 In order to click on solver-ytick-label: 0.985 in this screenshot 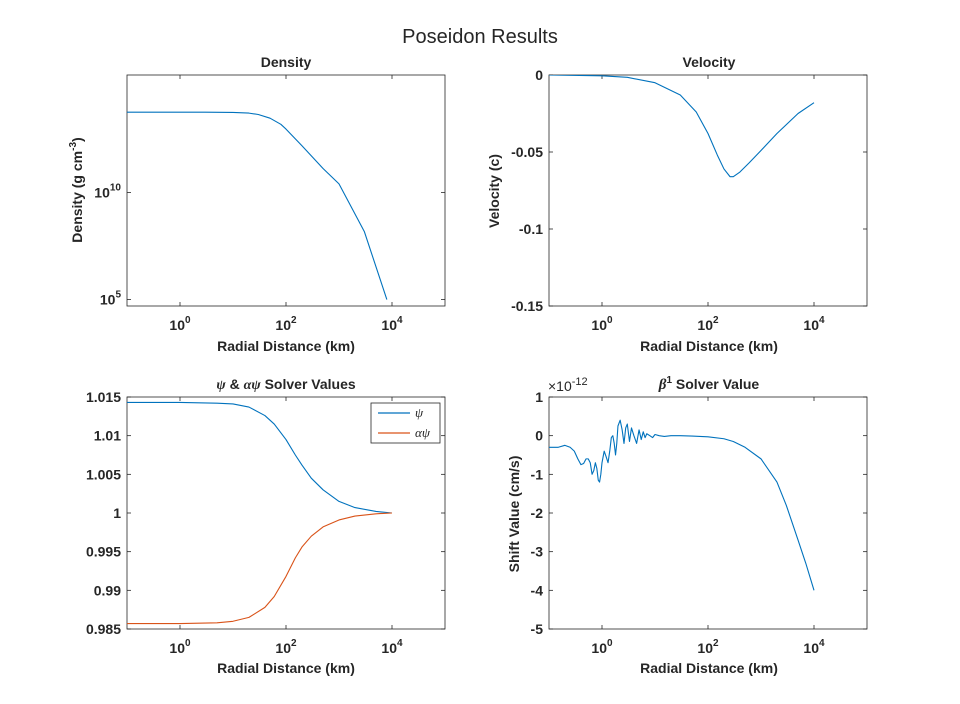, I will do `click(103, 629)`.